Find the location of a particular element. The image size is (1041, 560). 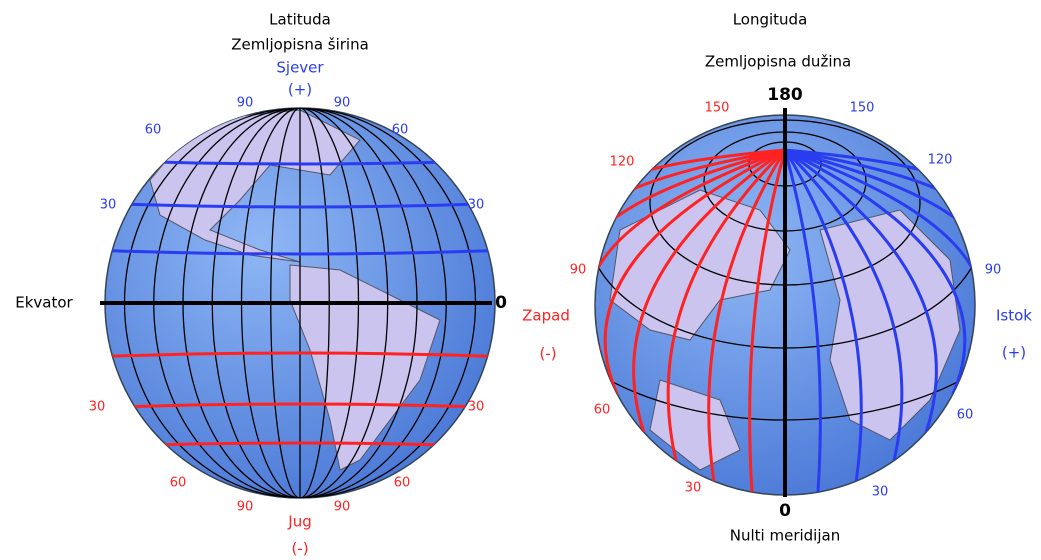

east-label: Istok is located at coordinates (1014, 316).